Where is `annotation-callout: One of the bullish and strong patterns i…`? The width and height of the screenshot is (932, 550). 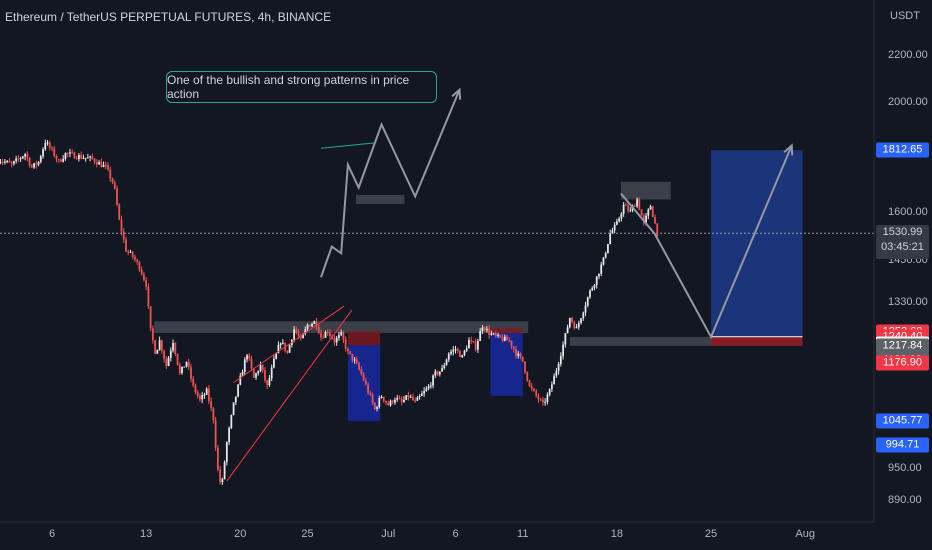 annotation-callout: One of the bullish and strong patterns i… is located at coordinates (301, 87).